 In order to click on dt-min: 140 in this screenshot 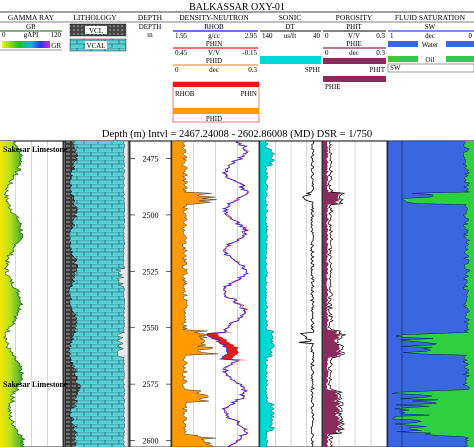, I will do `click(267, 36)`.